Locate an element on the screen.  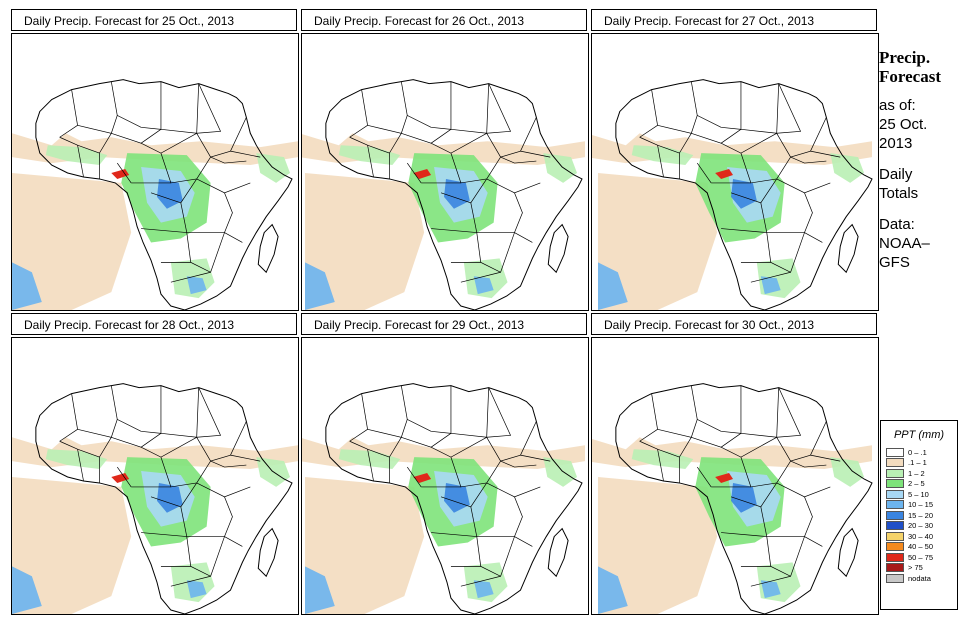
panel-title: Daily Precip. Forecast for 25 Oct., 2013 is located at coordinates (154, 20).